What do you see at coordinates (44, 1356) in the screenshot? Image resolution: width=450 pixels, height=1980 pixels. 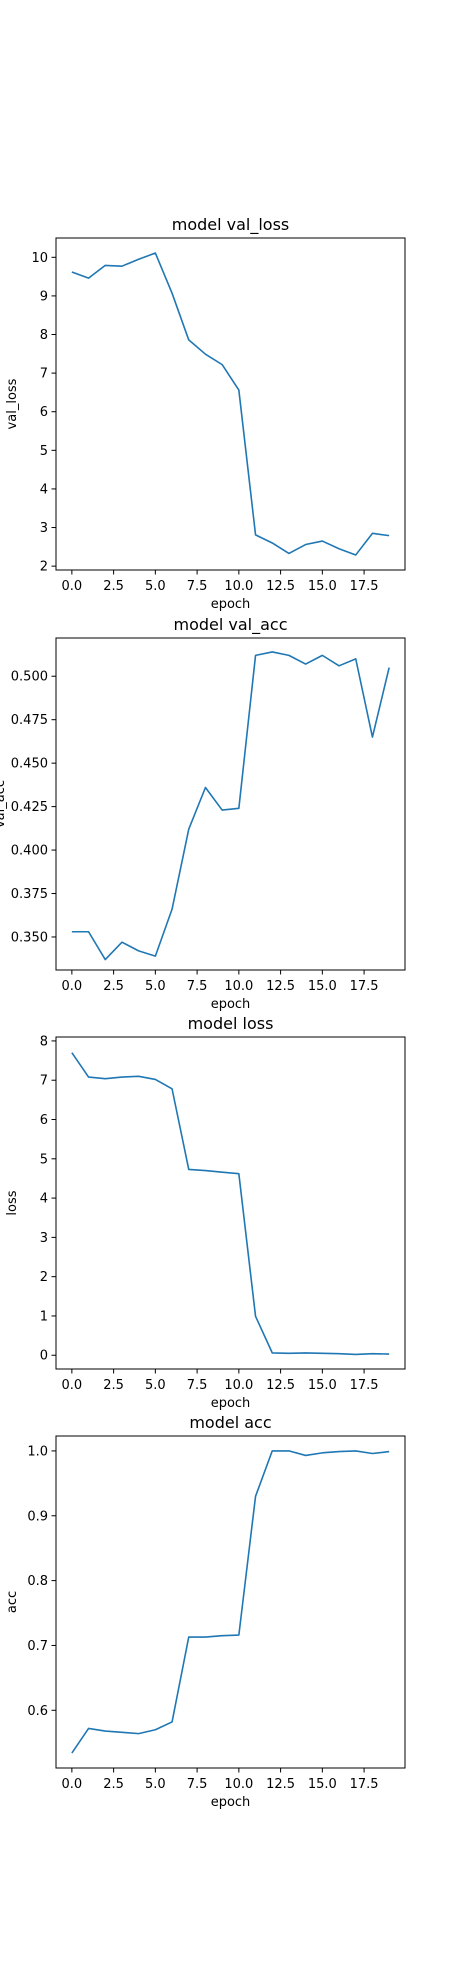 I see `y-tick-label: 0` at bounding box center [44, 1356].